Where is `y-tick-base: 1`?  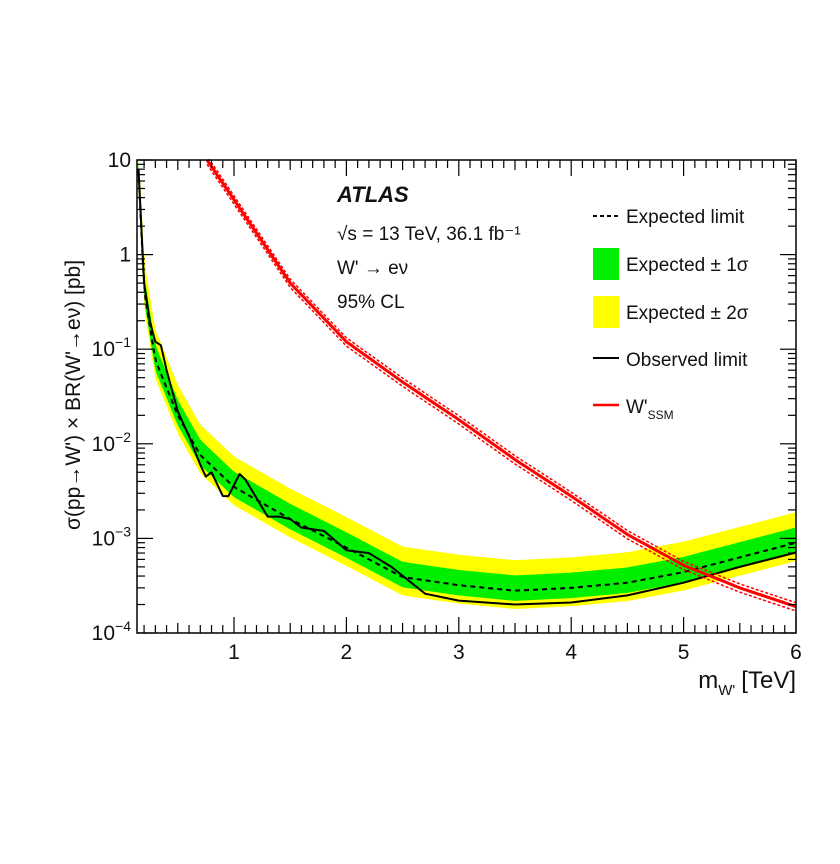
y-tick-base: 1 is located at coordinates (125, 255).